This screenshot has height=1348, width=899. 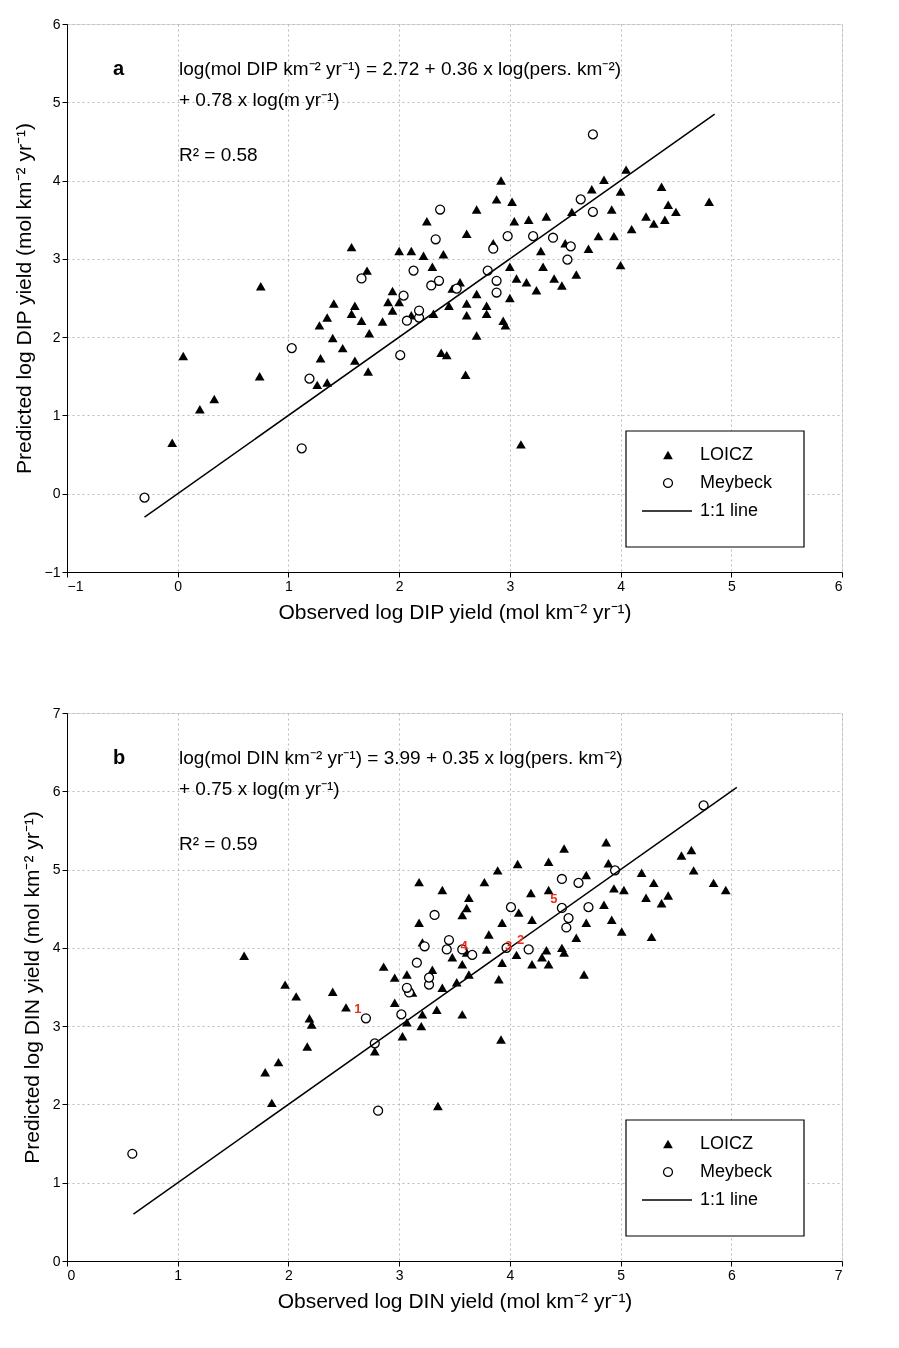 I want to click on x-tick-label: 7, so click(x=838, y=1274).